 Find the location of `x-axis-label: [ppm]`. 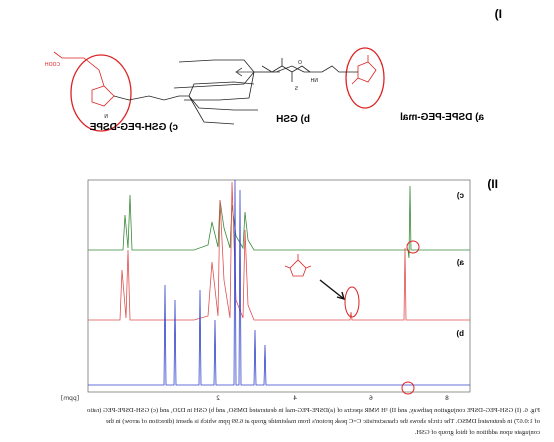

x-axis-label: [ppm] is located at coordinates (70, 398).